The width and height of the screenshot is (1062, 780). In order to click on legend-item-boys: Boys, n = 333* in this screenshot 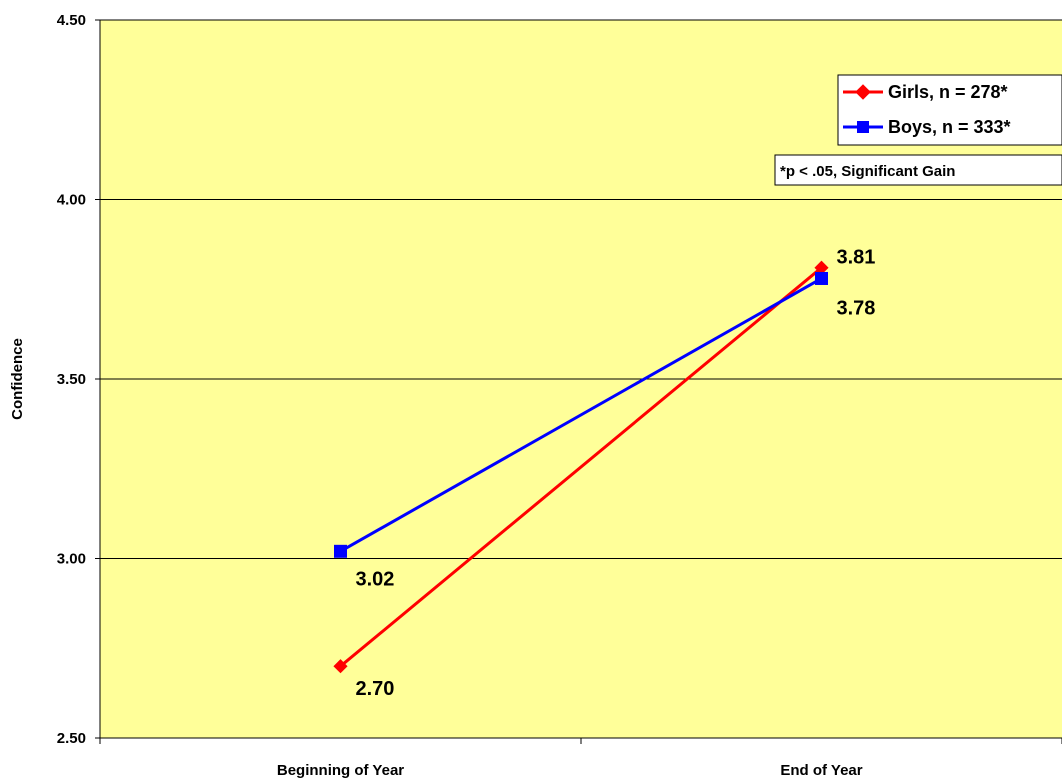, I will do `click(927, 127)`.